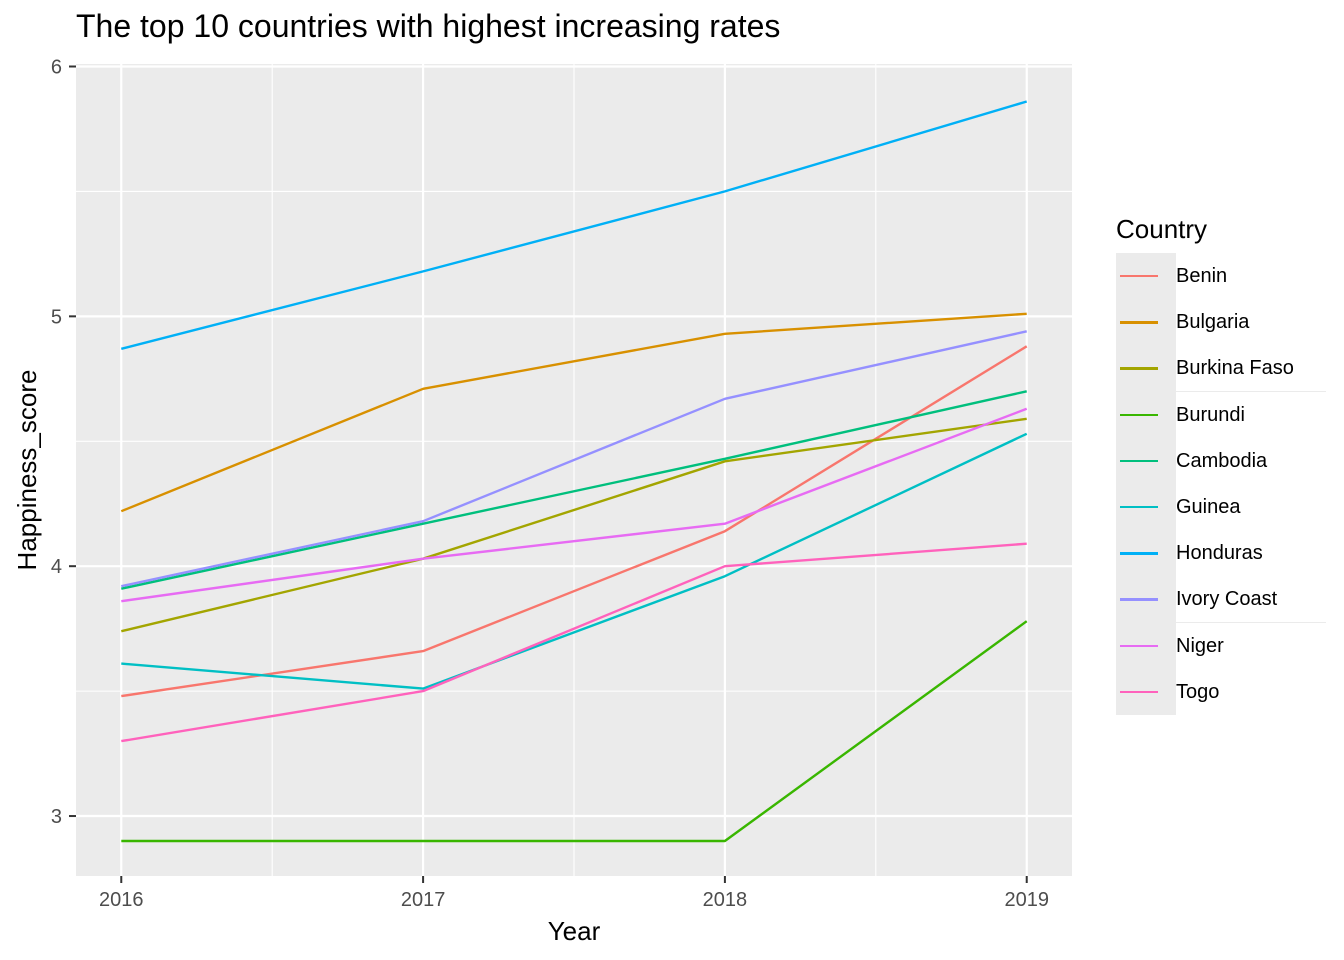 The width and height of the screenshot is (1344, 960). I want to click on legend-label: Honduras, so click(1251, 553).